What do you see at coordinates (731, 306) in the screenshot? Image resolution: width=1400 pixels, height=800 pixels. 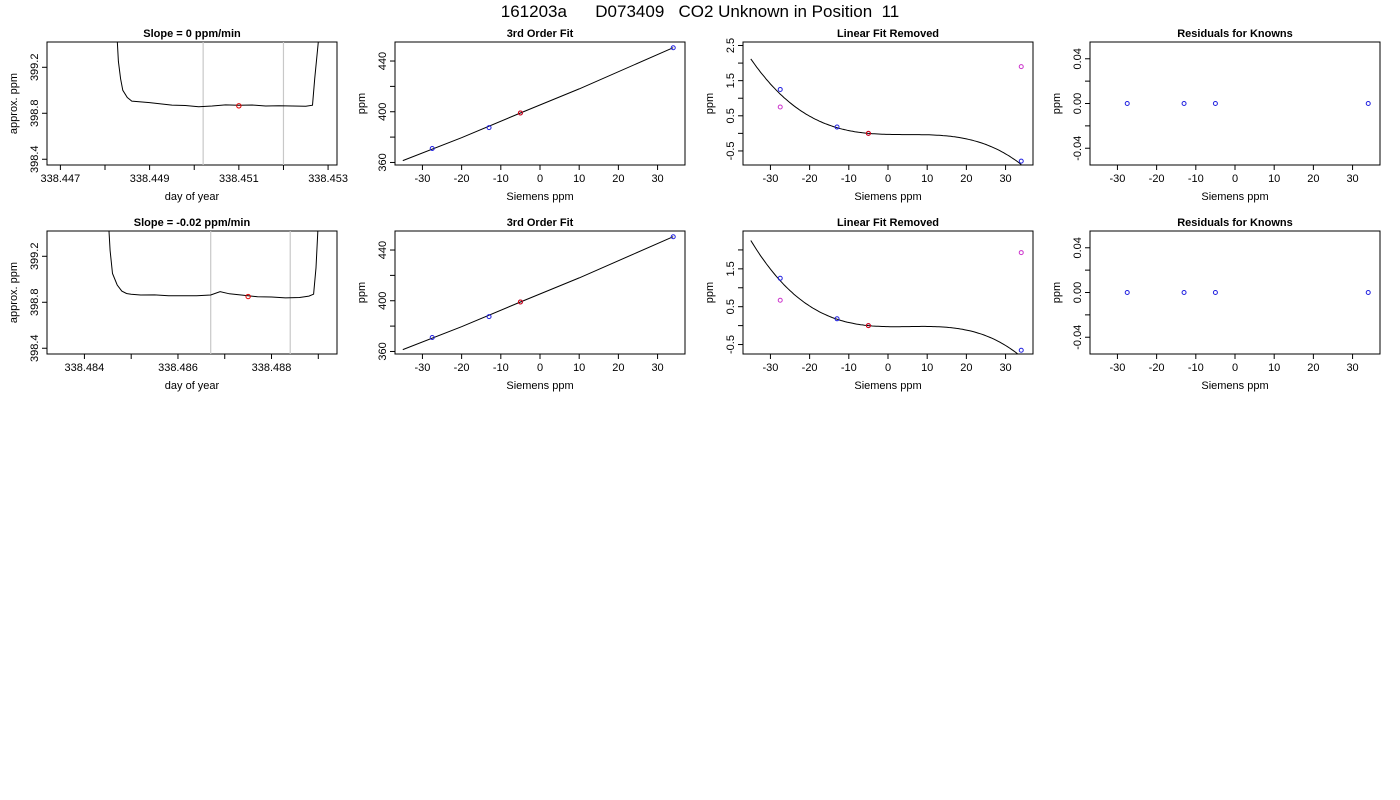 I see `y-tick-label: 0.5` at bounding box center [731, 306].